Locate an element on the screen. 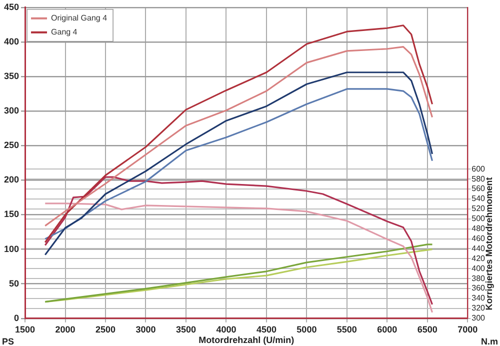  y-tick-label: 100 is located at coordinates (12, 249).